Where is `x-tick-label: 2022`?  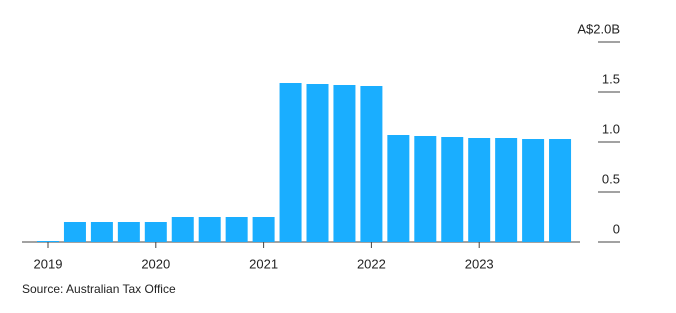
x-tick-label: 2022 is located at coordinates (371, 263).